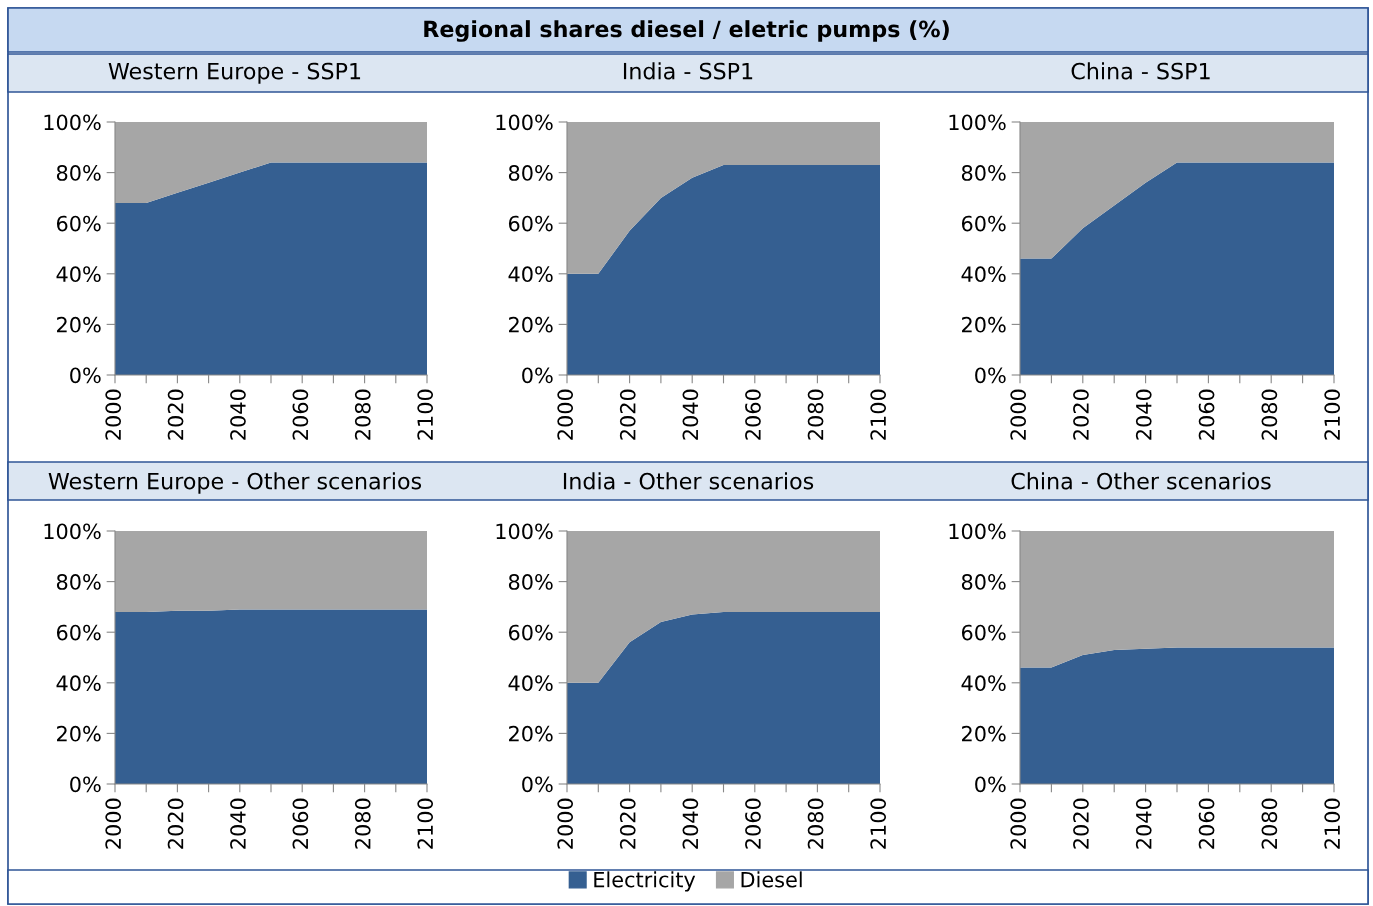  What do you see at coordinates (645, 881) in the screenshot?
I see `legend-label: Electricity` at bounding box center [645, 881].